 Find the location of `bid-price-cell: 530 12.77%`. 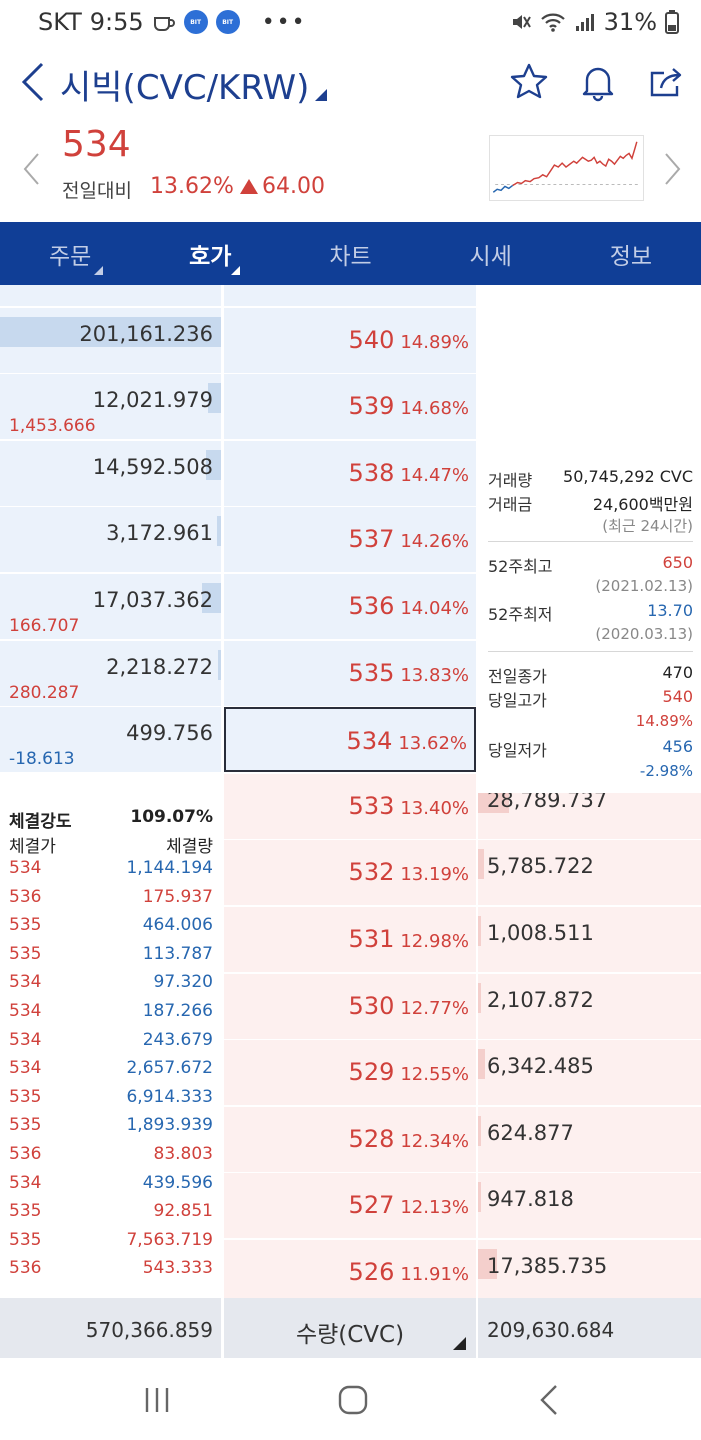

bid-price-cell: 530 12.77% is located at coordinates (350, 1006).